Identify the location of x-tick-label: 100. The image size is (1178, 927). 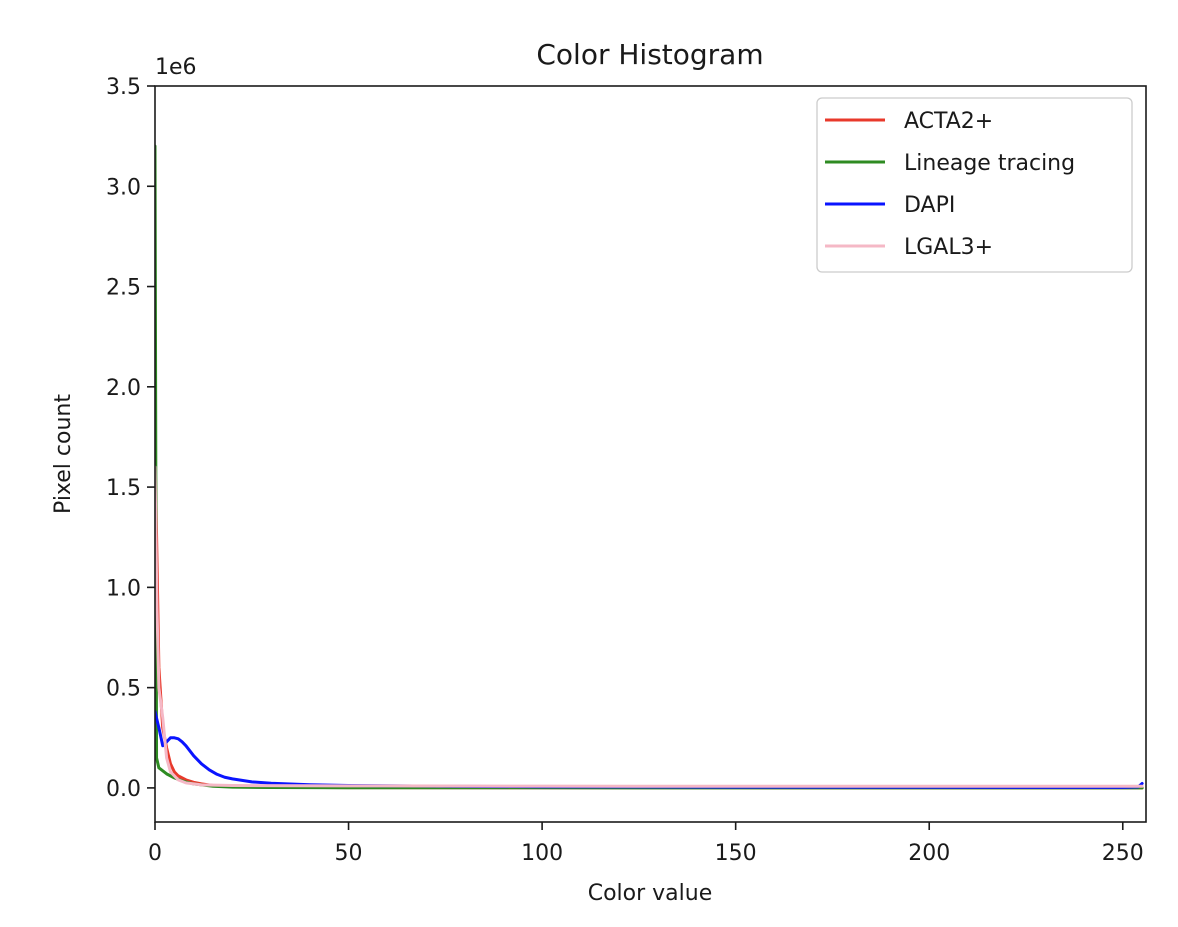
(542, 853).